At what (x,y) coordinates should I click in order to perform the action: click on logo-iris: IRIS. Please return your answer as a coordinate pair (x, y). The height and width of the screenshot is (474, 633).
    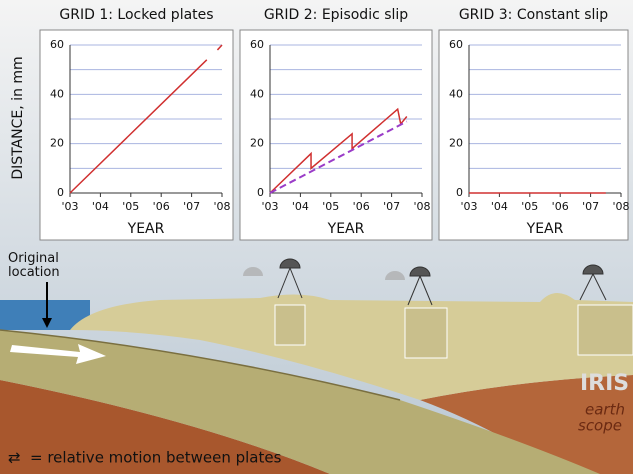
    Looking at the image, I should click on (604, 383).